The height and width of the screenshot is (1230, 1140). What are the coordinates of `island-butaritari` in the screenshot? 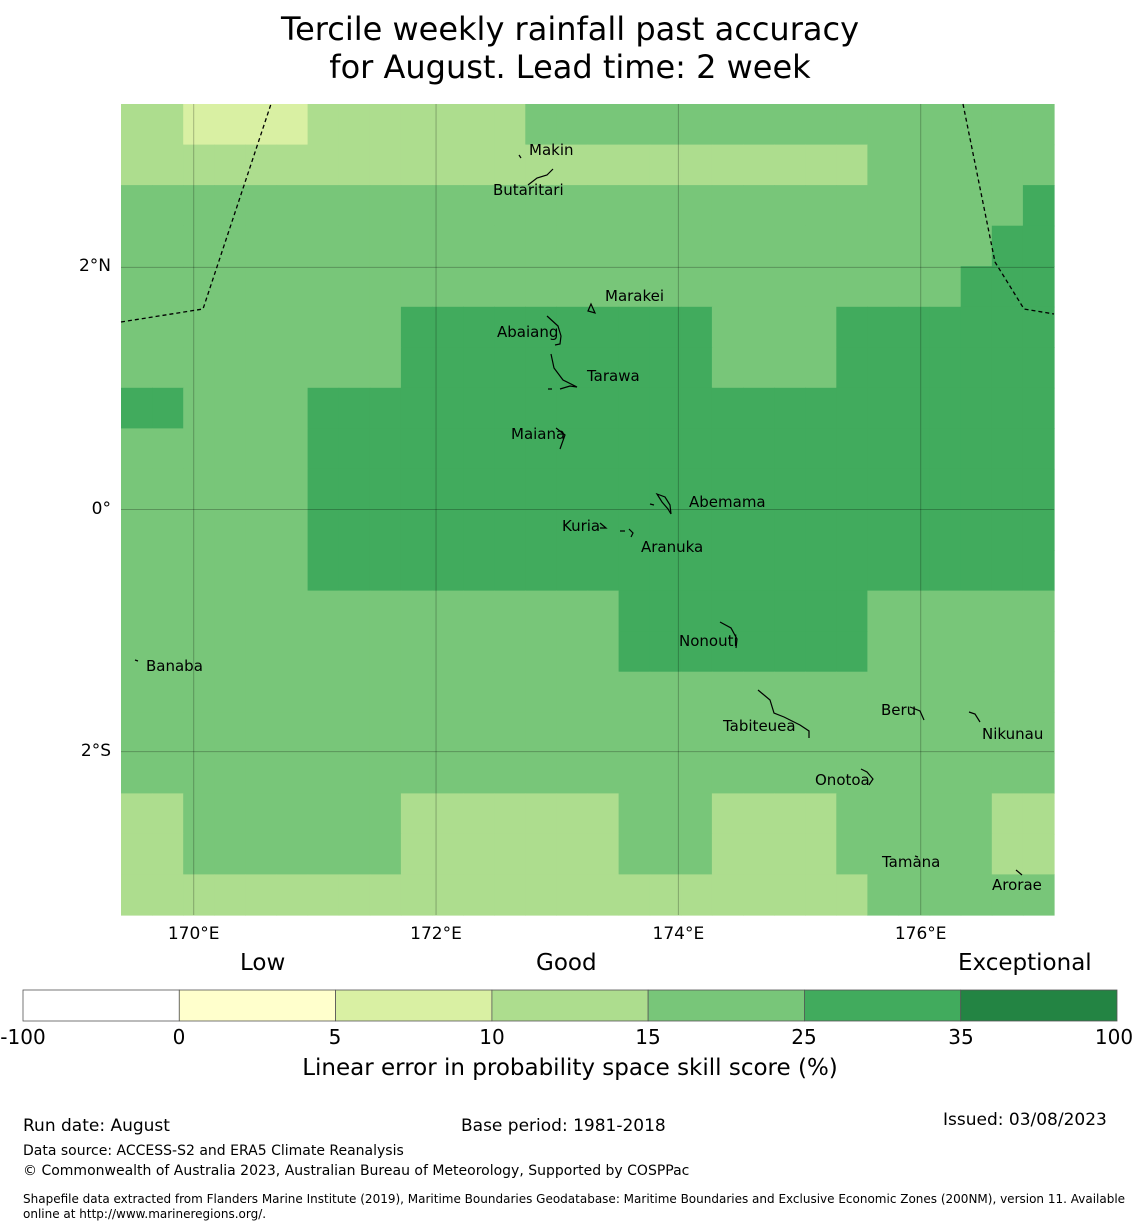 It's located at (540, 177).